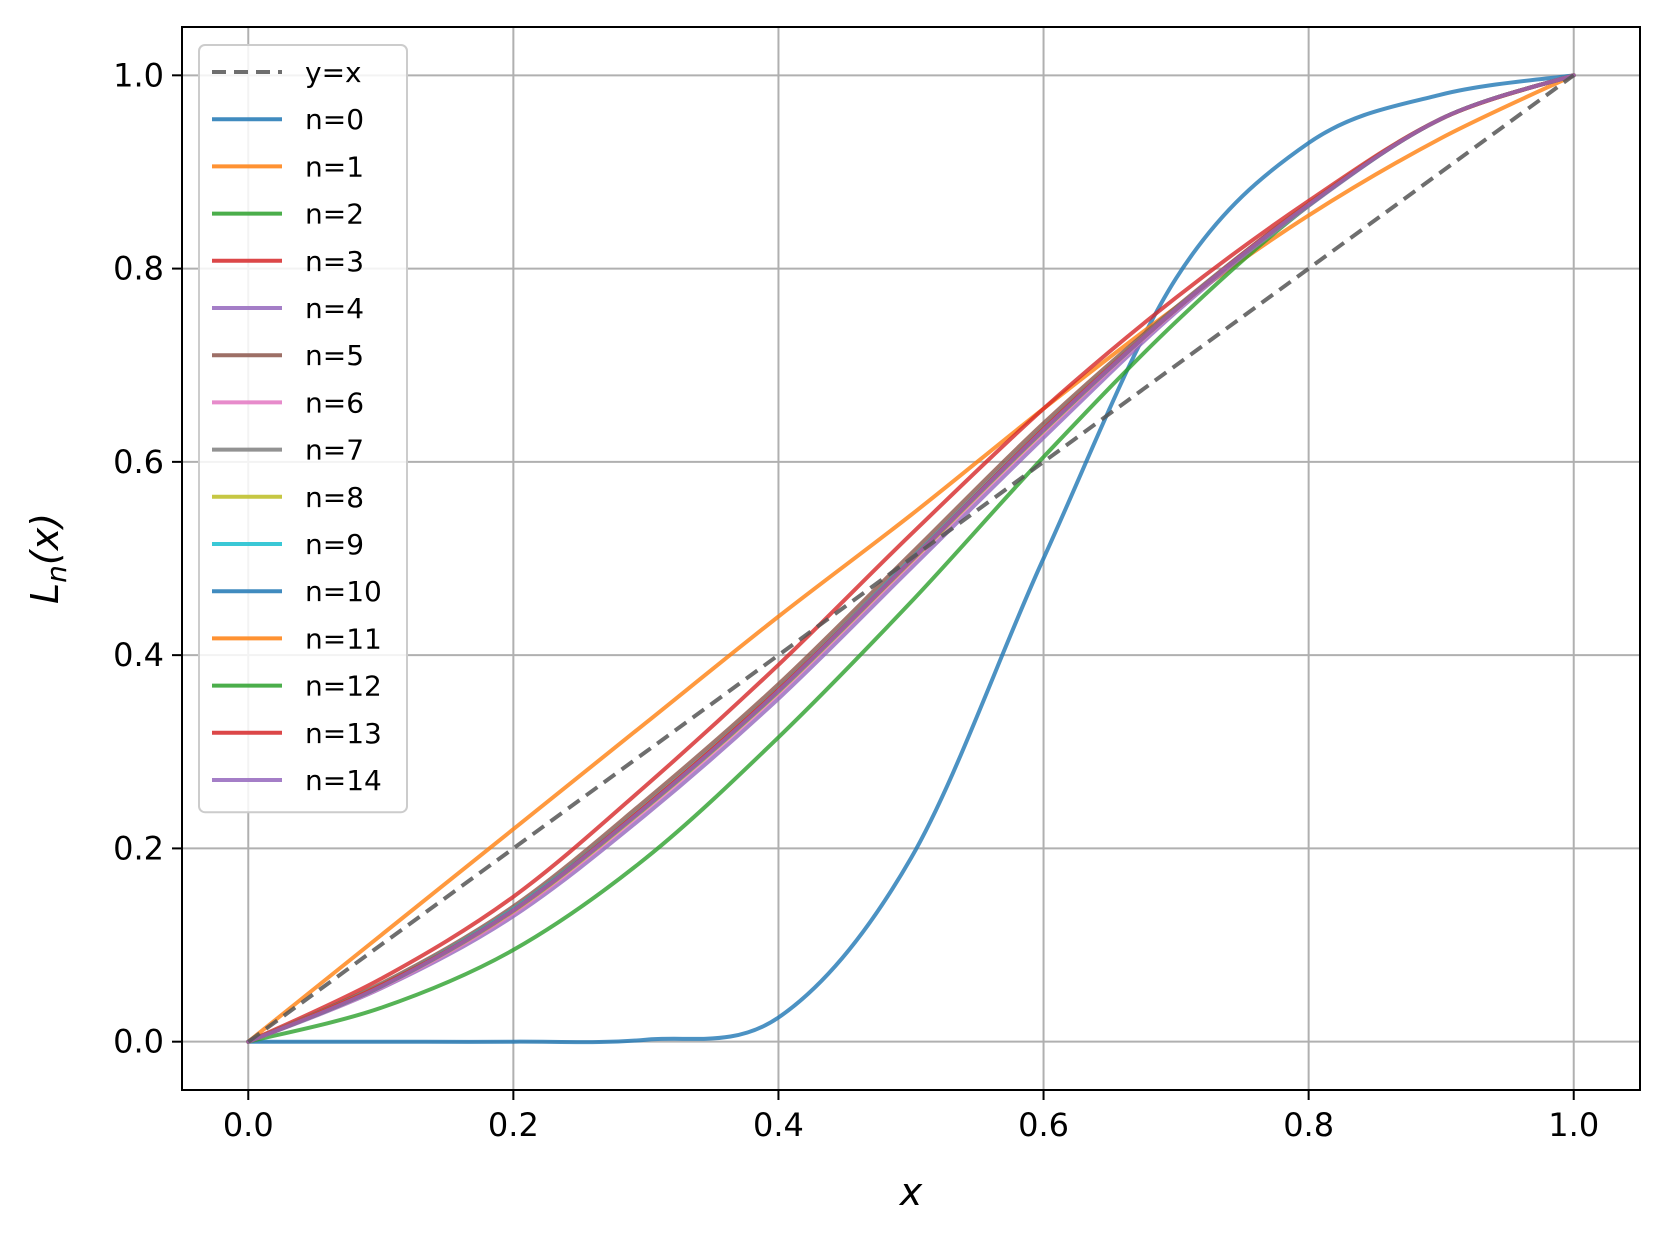 This screenshot has height=1240, width=1660. Describe the element at coordinates (334, 402) in the screenshot. I see `legend-label: n=6` at that location.